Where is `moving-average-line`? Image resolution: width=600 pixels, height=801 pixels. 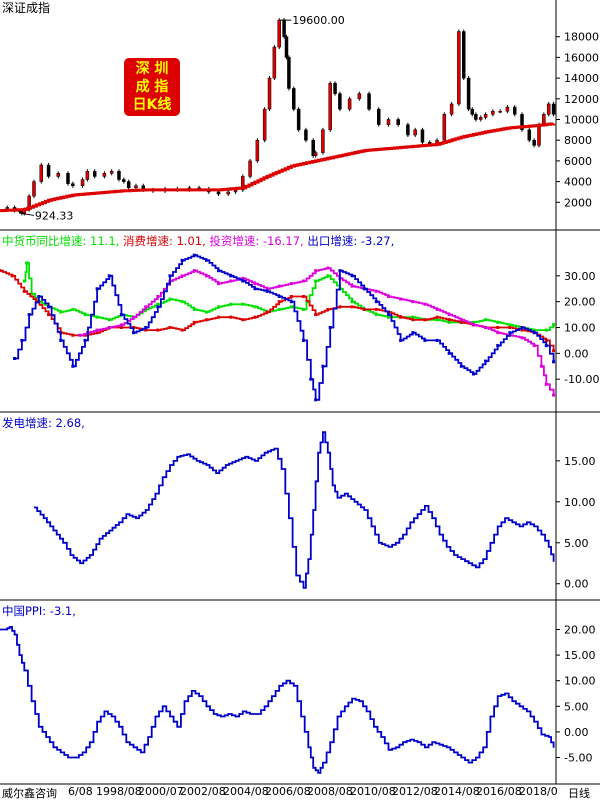
moving-average-line is located at coordinates (278, 167).